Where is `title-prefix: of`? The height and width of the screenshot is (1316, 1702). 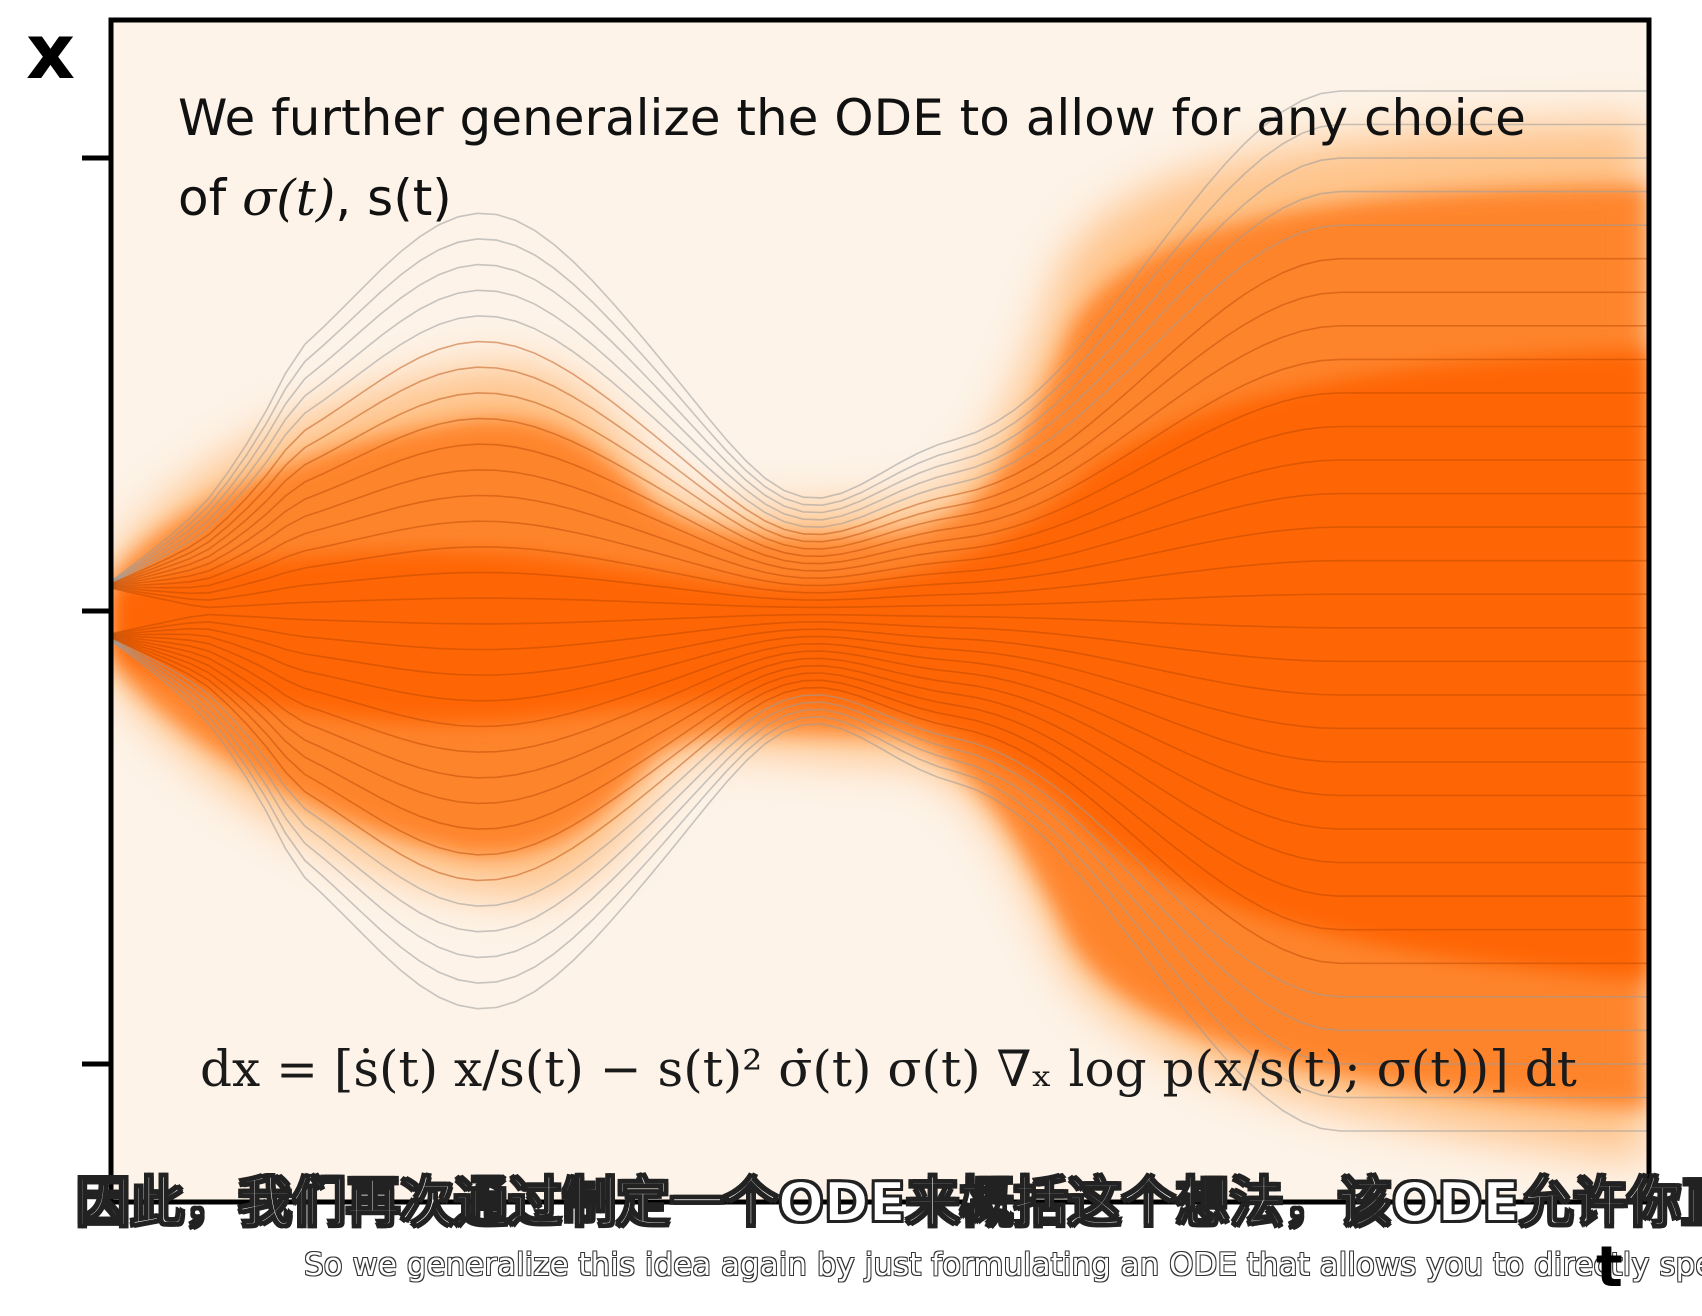 title-prefix: of is located at coordinates (210, 198).